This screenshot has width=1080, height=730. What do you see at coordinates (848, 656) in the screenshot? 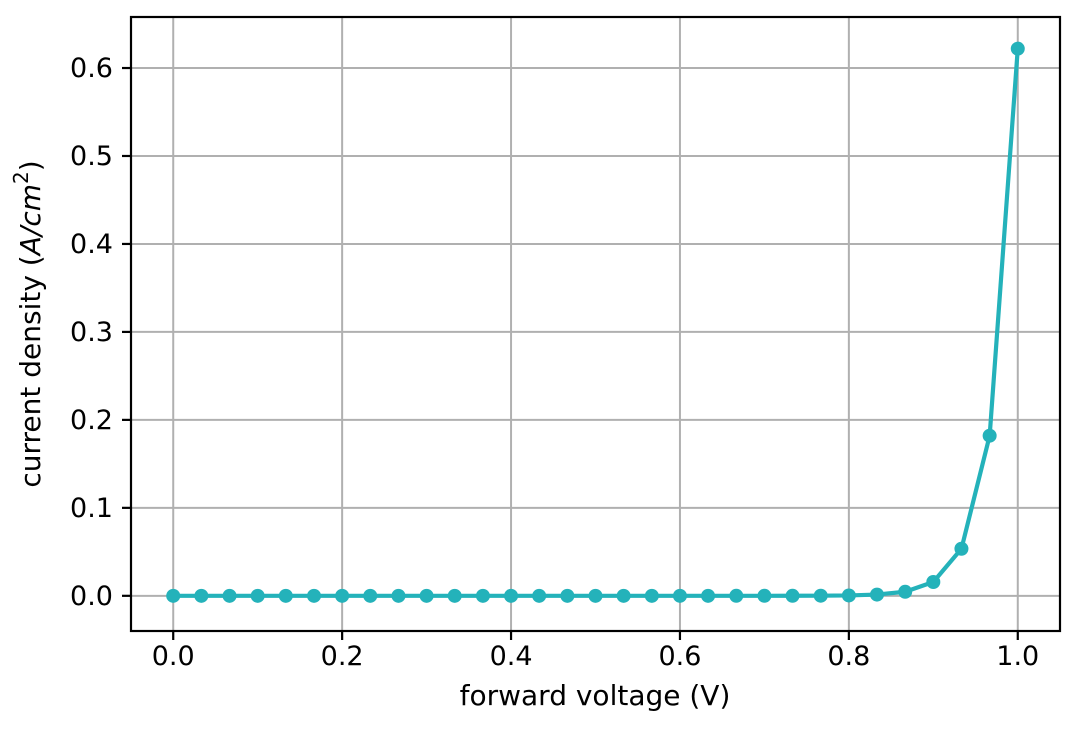
I see `x-tick-label: 0.8` at bounding box center [848, 656].